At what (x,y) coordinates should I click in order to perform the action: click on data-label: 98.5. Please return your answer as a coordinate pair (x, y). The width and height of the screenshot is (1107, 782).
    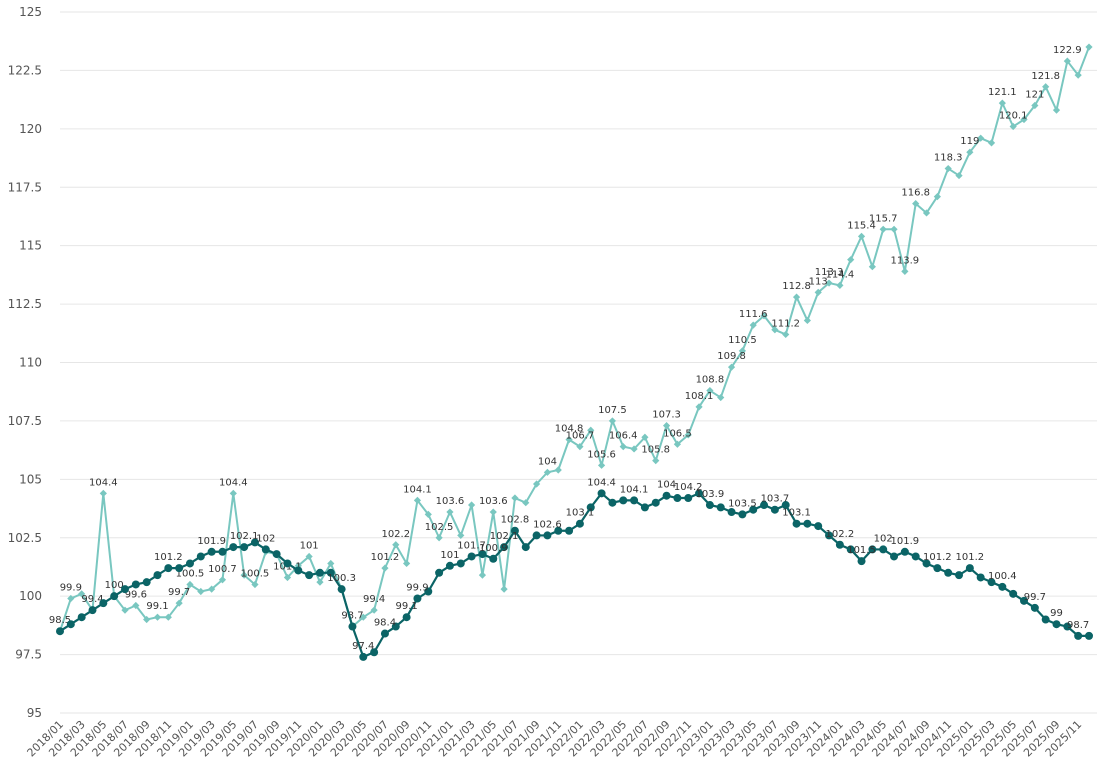
    Looking at the image, I should click on (60, 620).